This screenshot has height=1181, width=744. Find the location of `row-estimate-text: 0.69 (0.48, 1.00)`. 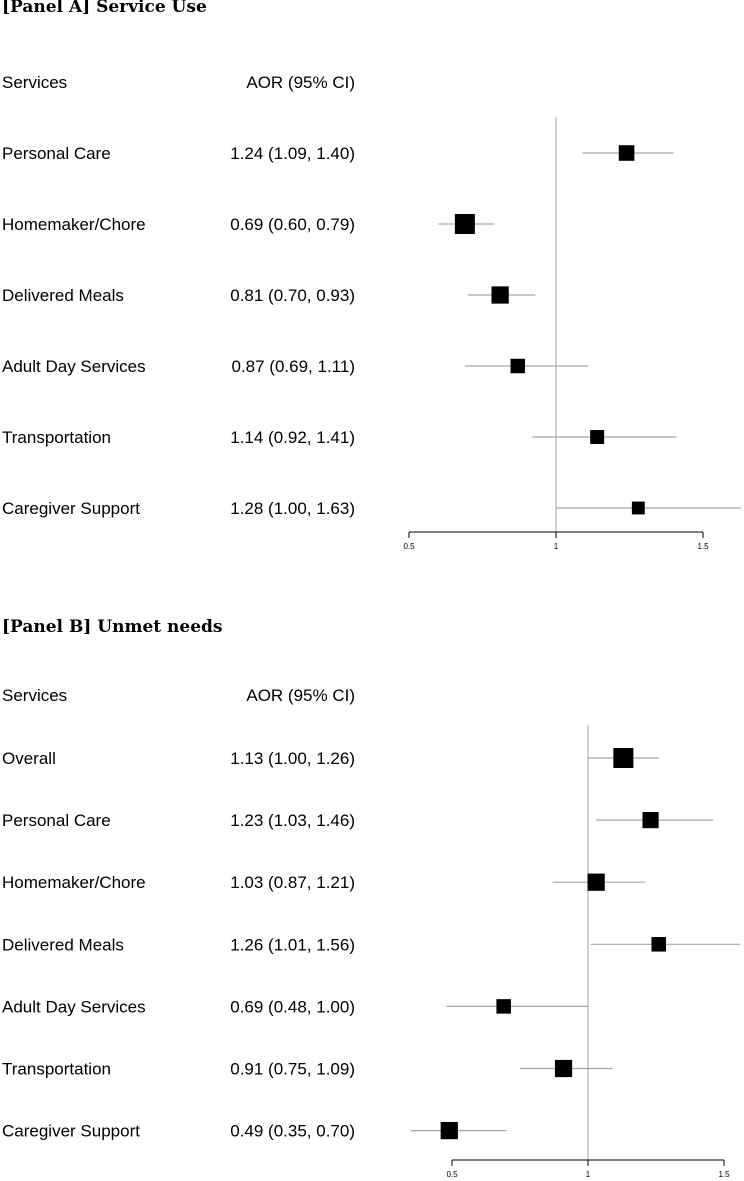

row-estimate-text: 0.69 (0.48, 1.00) is located at coordinates (292, 1006).